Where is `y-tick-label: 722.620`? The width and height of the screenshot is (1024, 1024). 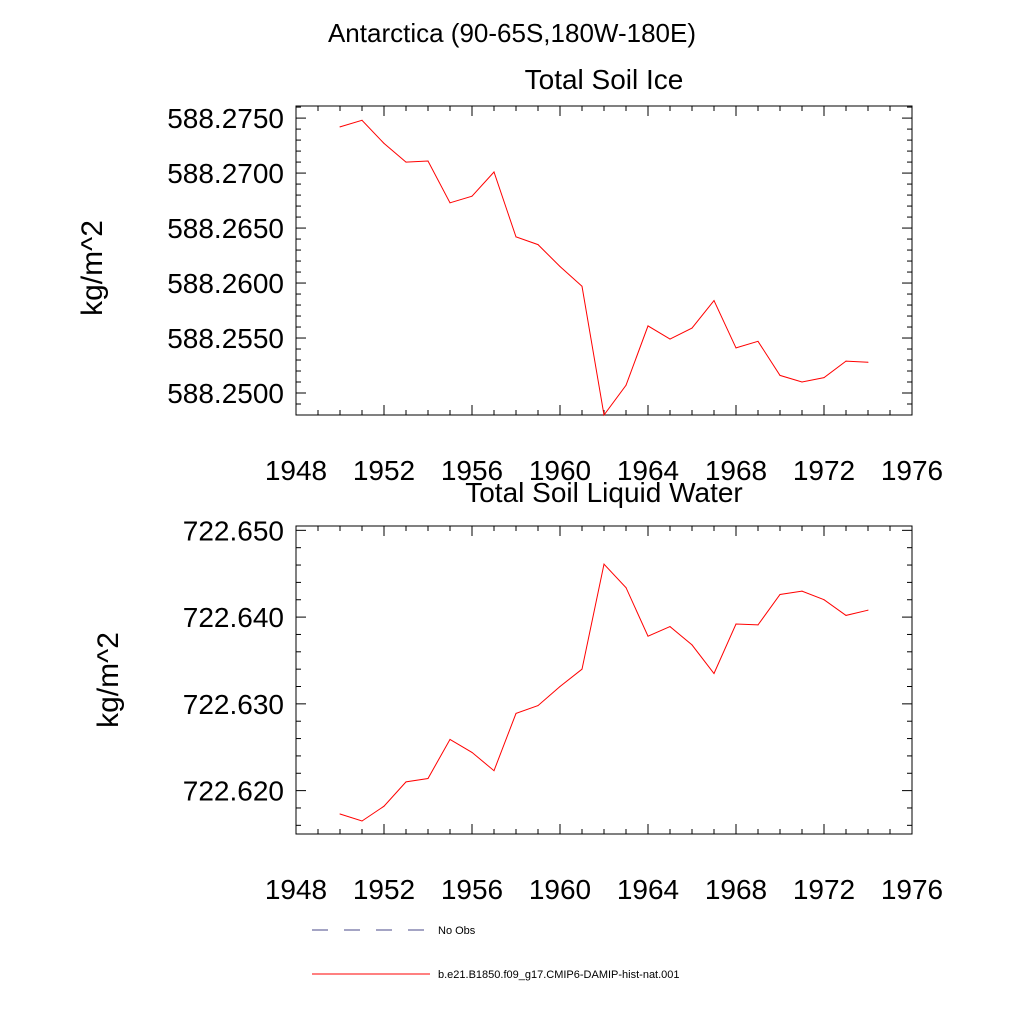
y-tick-label: 722.620 is located at coordinates (233, 791).